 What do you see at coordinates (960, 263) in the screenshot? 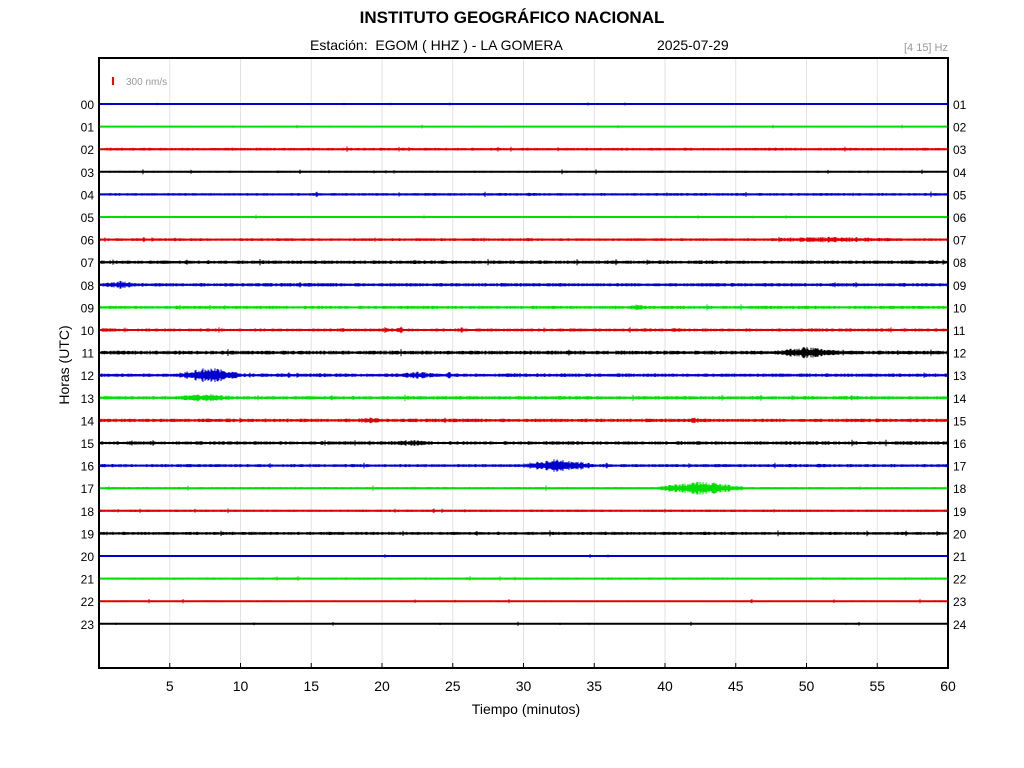
I see `hour-label-right: 08` at bounding box center [960, 263].